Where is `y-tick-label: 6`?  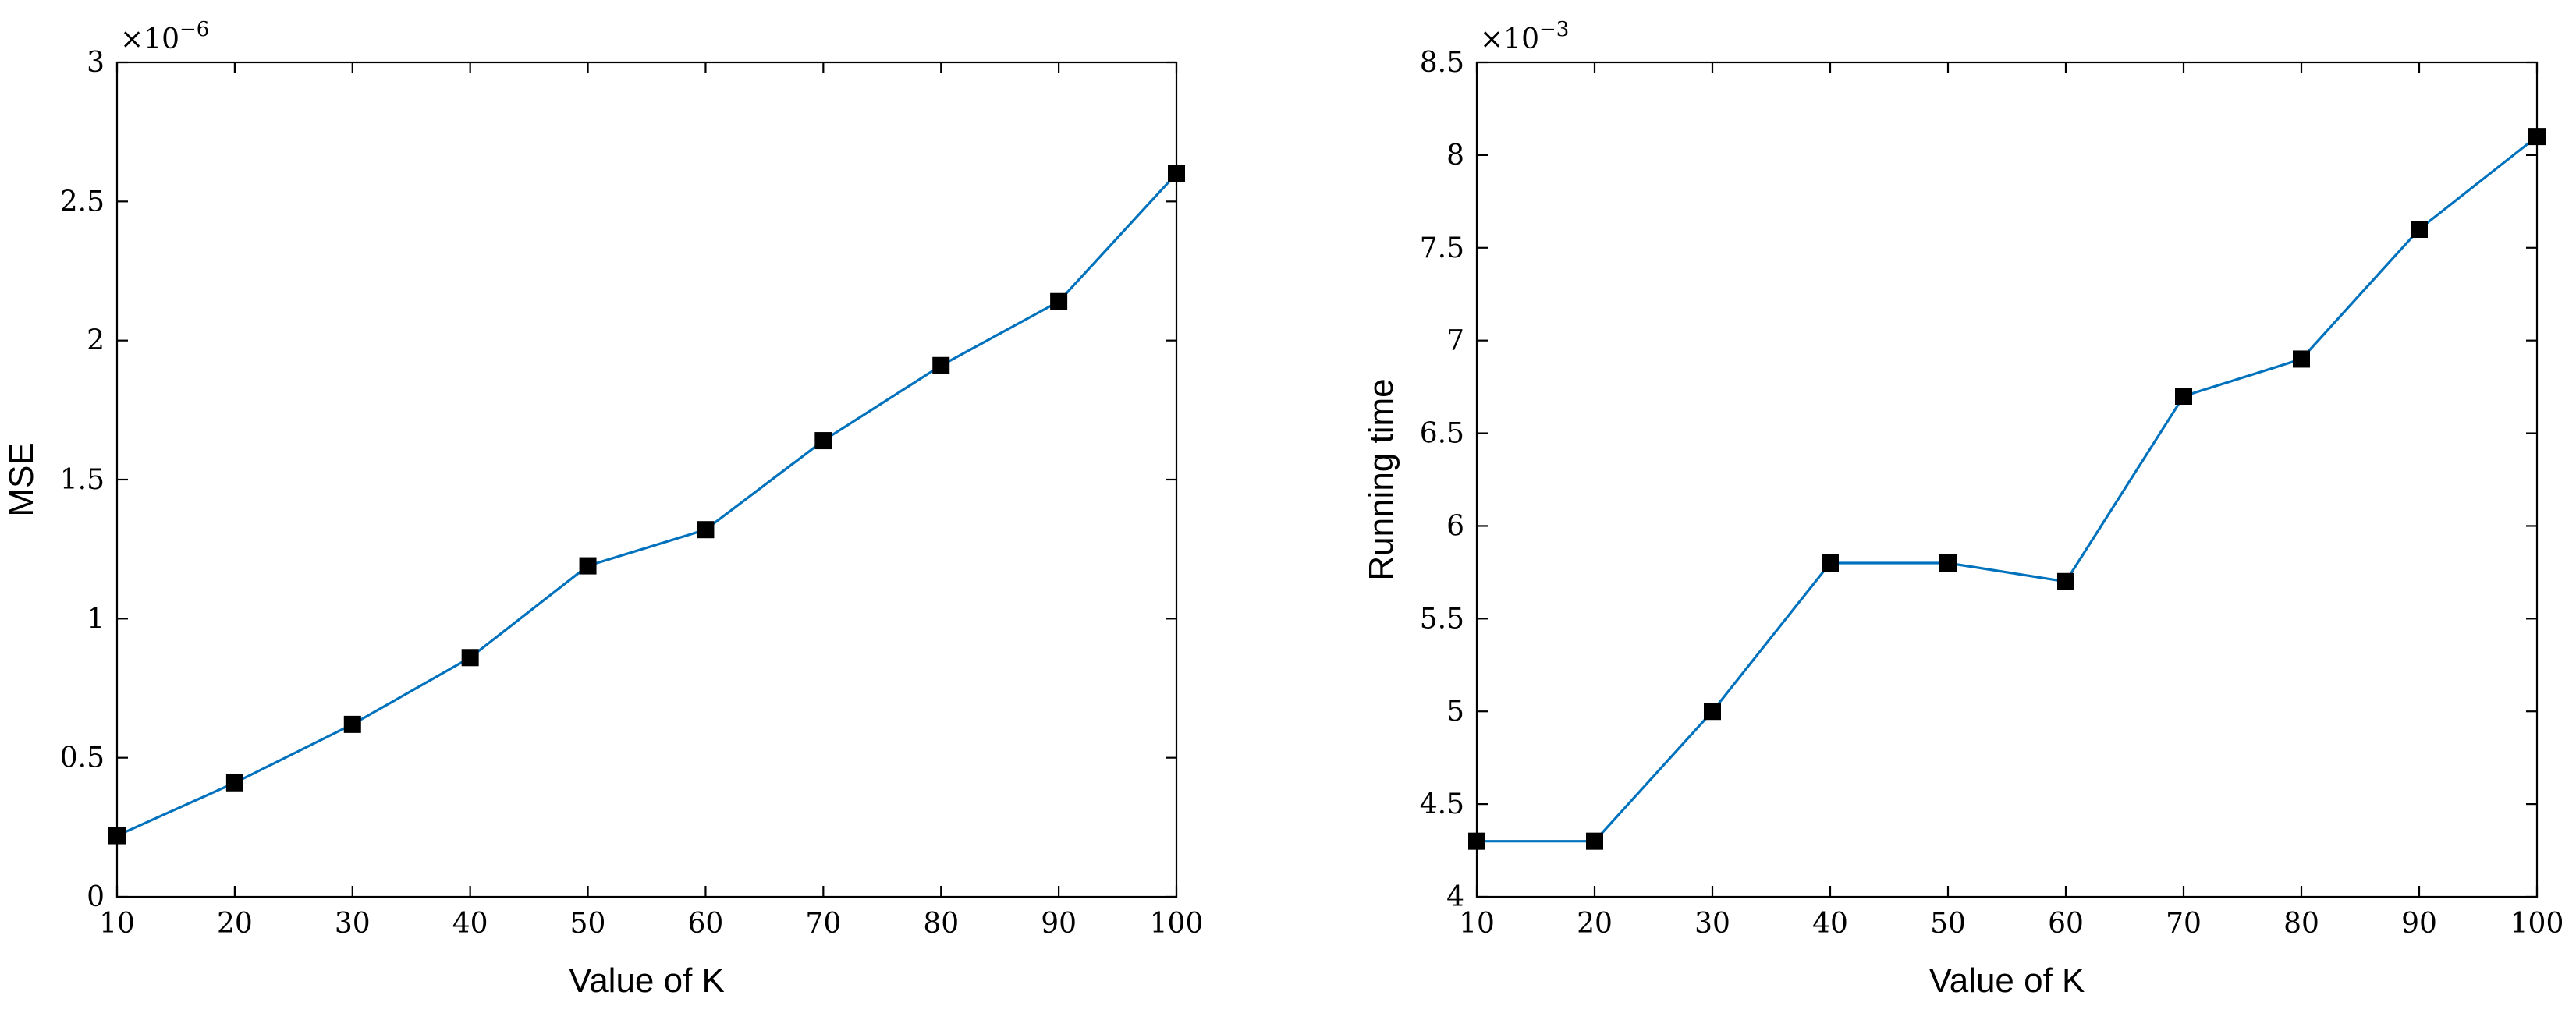
y-tick-label: 6 is located at coordinates (1455, 526).